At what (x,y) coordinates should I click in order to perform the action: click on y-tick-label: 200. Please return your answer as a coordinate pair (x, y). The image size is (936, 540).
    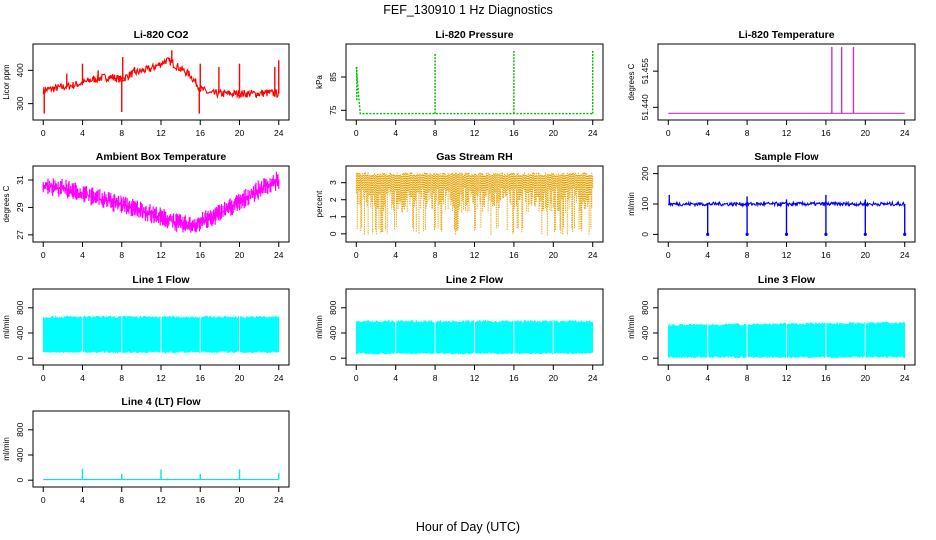
    Looking at the image, I should click on (645, 173).